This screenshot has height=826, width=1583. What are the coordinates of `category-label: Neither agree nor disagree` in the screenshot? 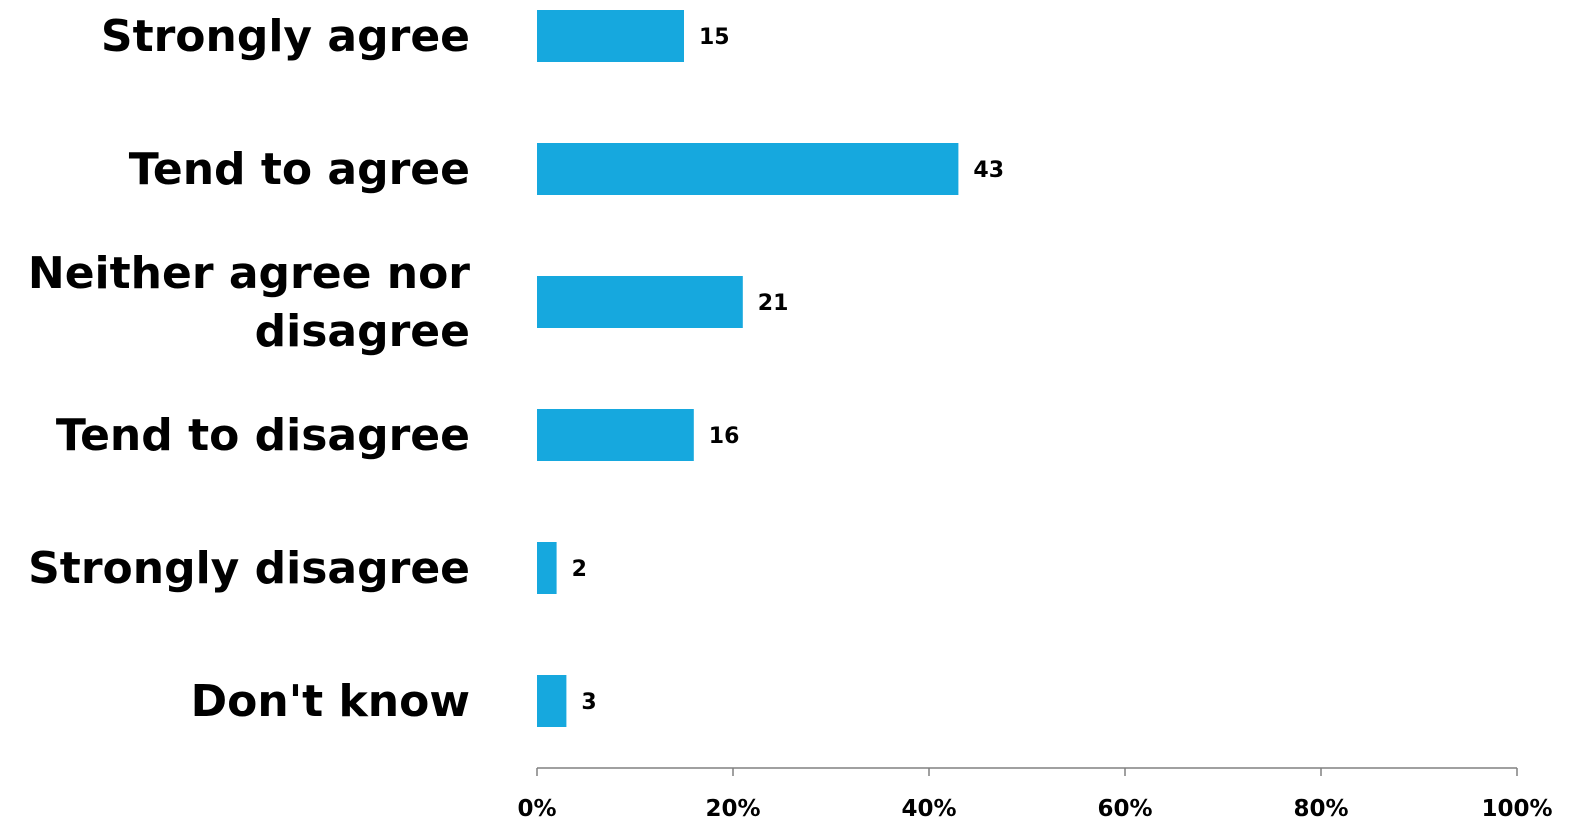 It's located at (249, 302).